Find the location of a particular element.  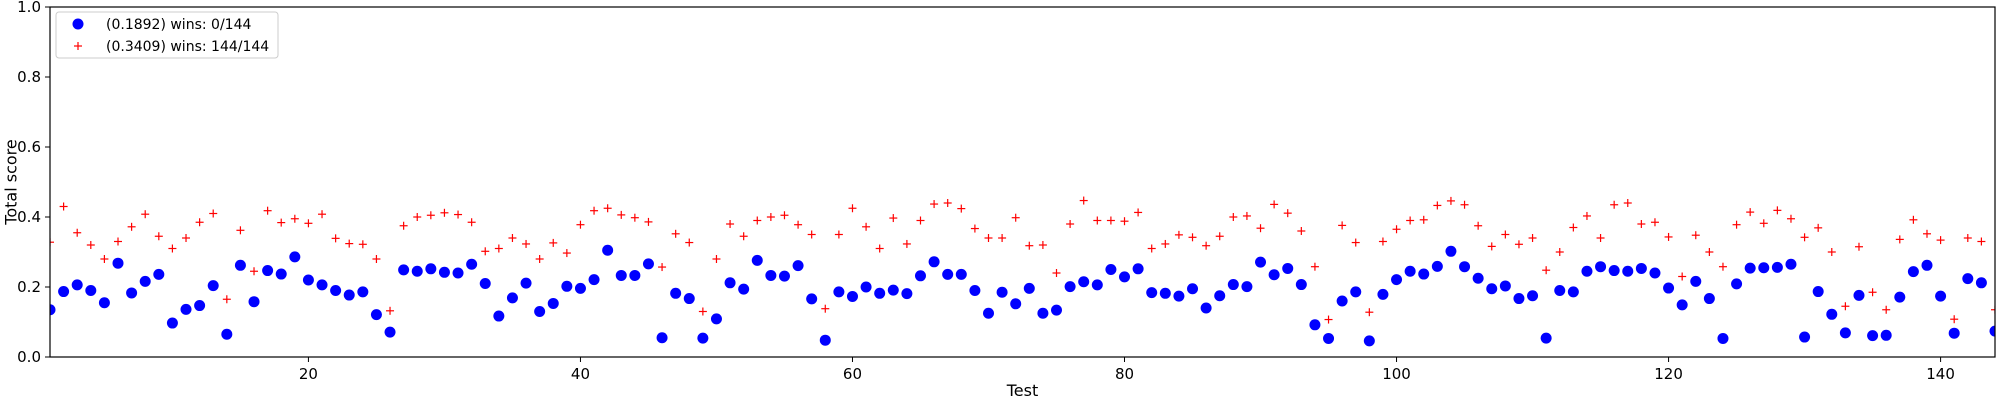

y-tick-label: 0.4 is located at coordinates (29, 217).